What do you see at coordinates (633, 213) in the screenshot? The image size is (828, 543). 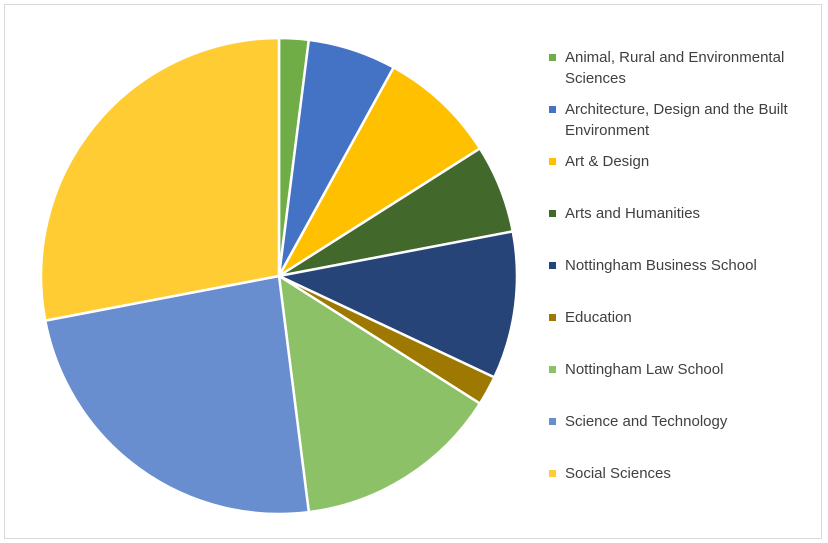 I see `legend-label: Arts and Humanities` at bounding box center [633, 213].